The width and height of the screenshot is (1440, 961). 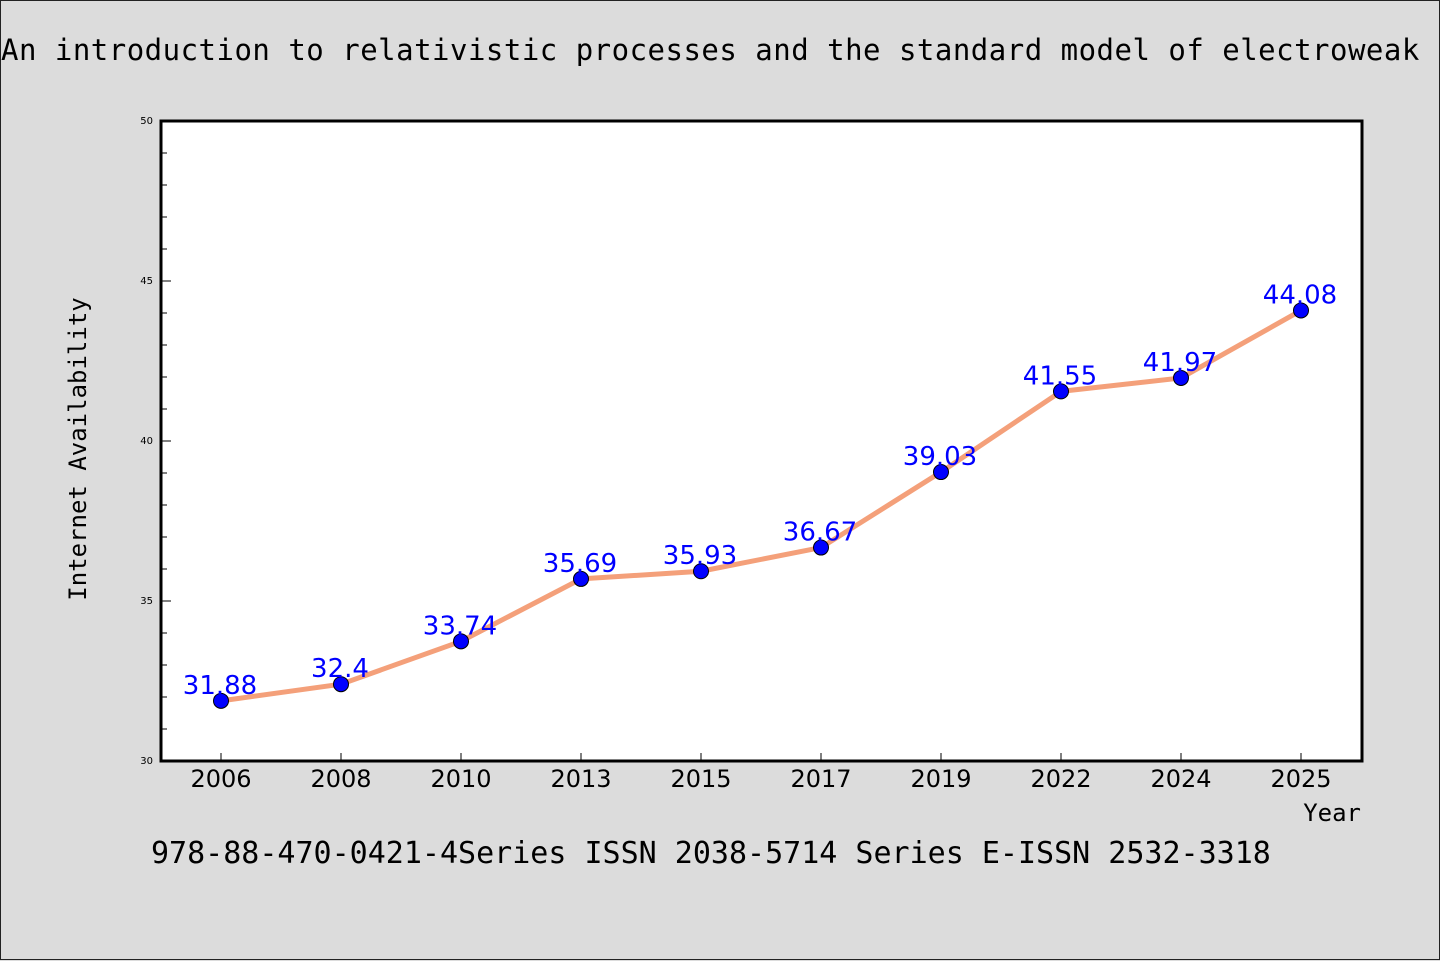 I want to click on x-tick-label: 2008, so click(x=340, y=779).